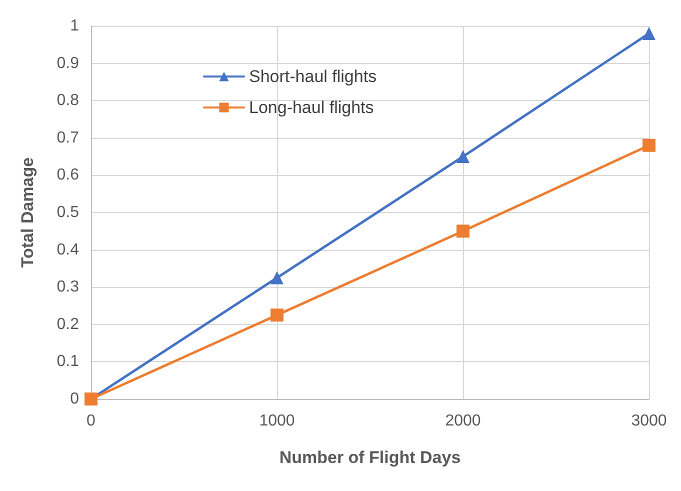 Image resolution: width=681 pixels, height=491 pixels. What do you see at coordinates (68, 175) in the screenshot?
I see `y-tick-label: 0.6` at bounding box center [68, 175].